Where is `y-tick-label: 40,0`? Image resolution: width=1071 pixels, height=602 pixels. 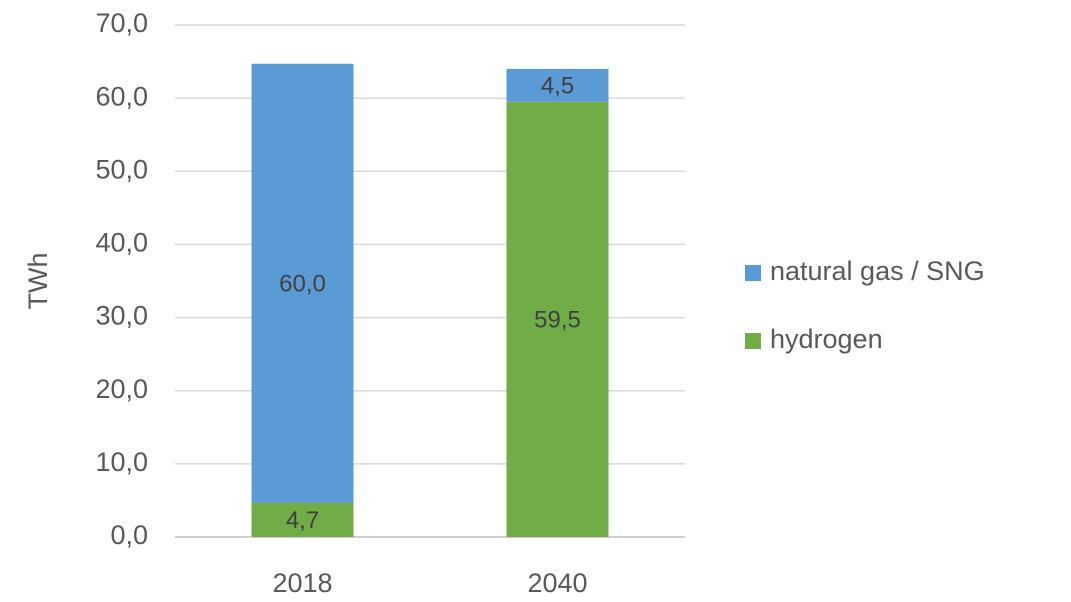
y-tick-label: 40,0 is located at coordinates (121, 243).